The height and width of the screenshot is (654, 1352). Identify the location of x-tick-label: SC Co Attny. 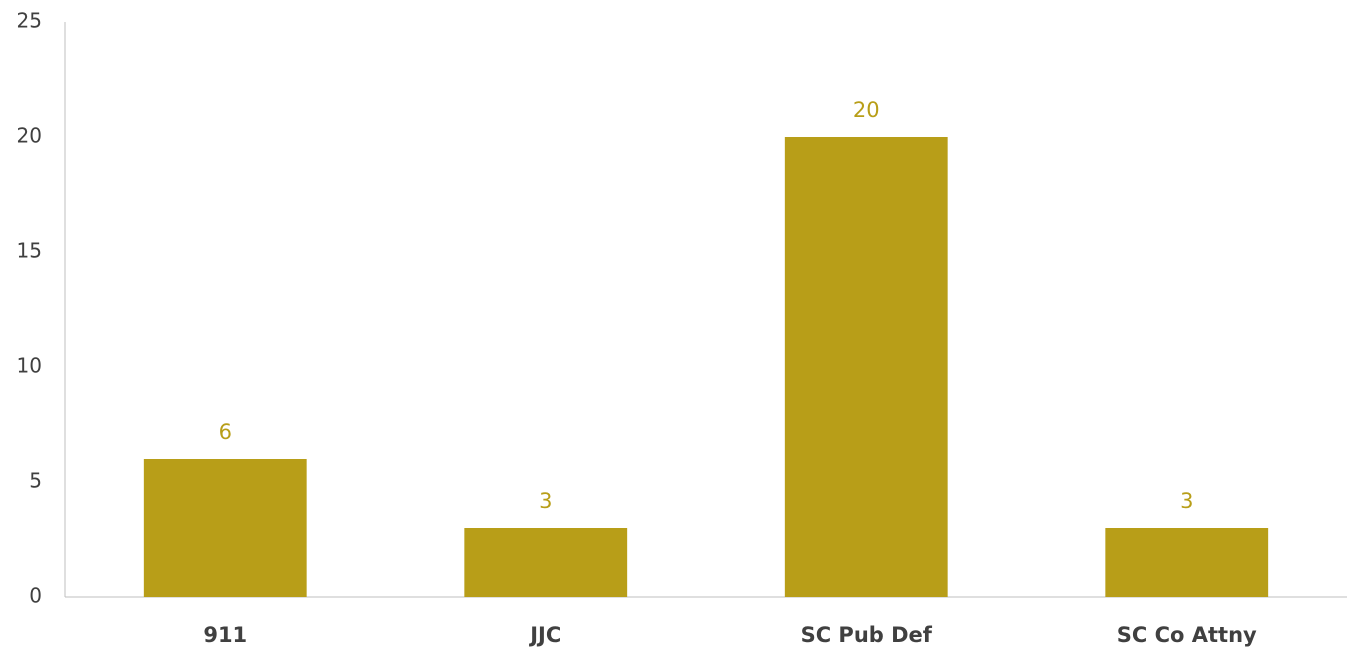
(1187, 635).